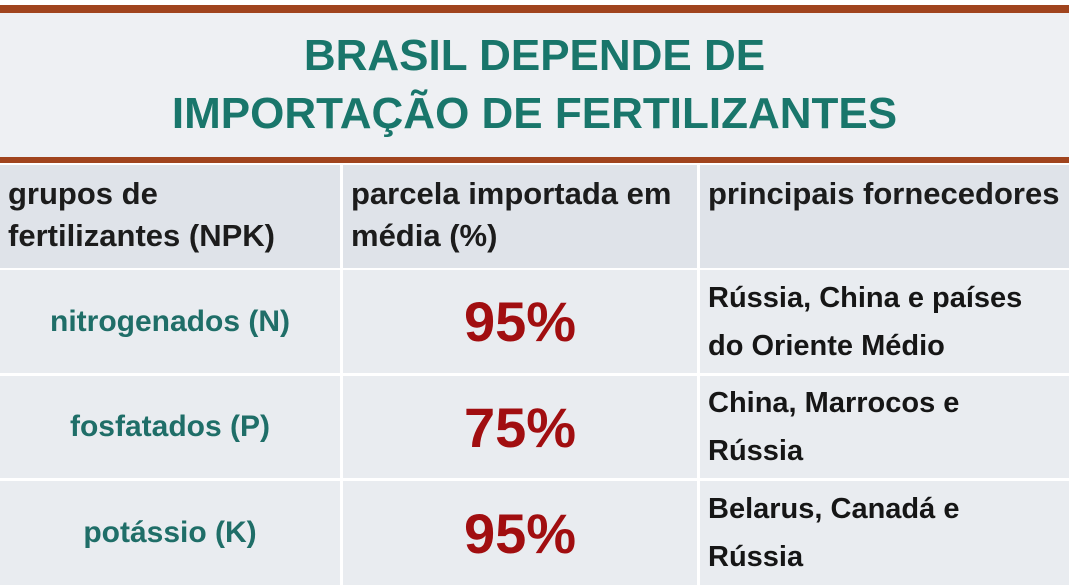 Image resolution: width=1069 pixels, height=585 pixels. I want to click on suppliers: Belarus, Canadá e Rússia, so click(884, 533).